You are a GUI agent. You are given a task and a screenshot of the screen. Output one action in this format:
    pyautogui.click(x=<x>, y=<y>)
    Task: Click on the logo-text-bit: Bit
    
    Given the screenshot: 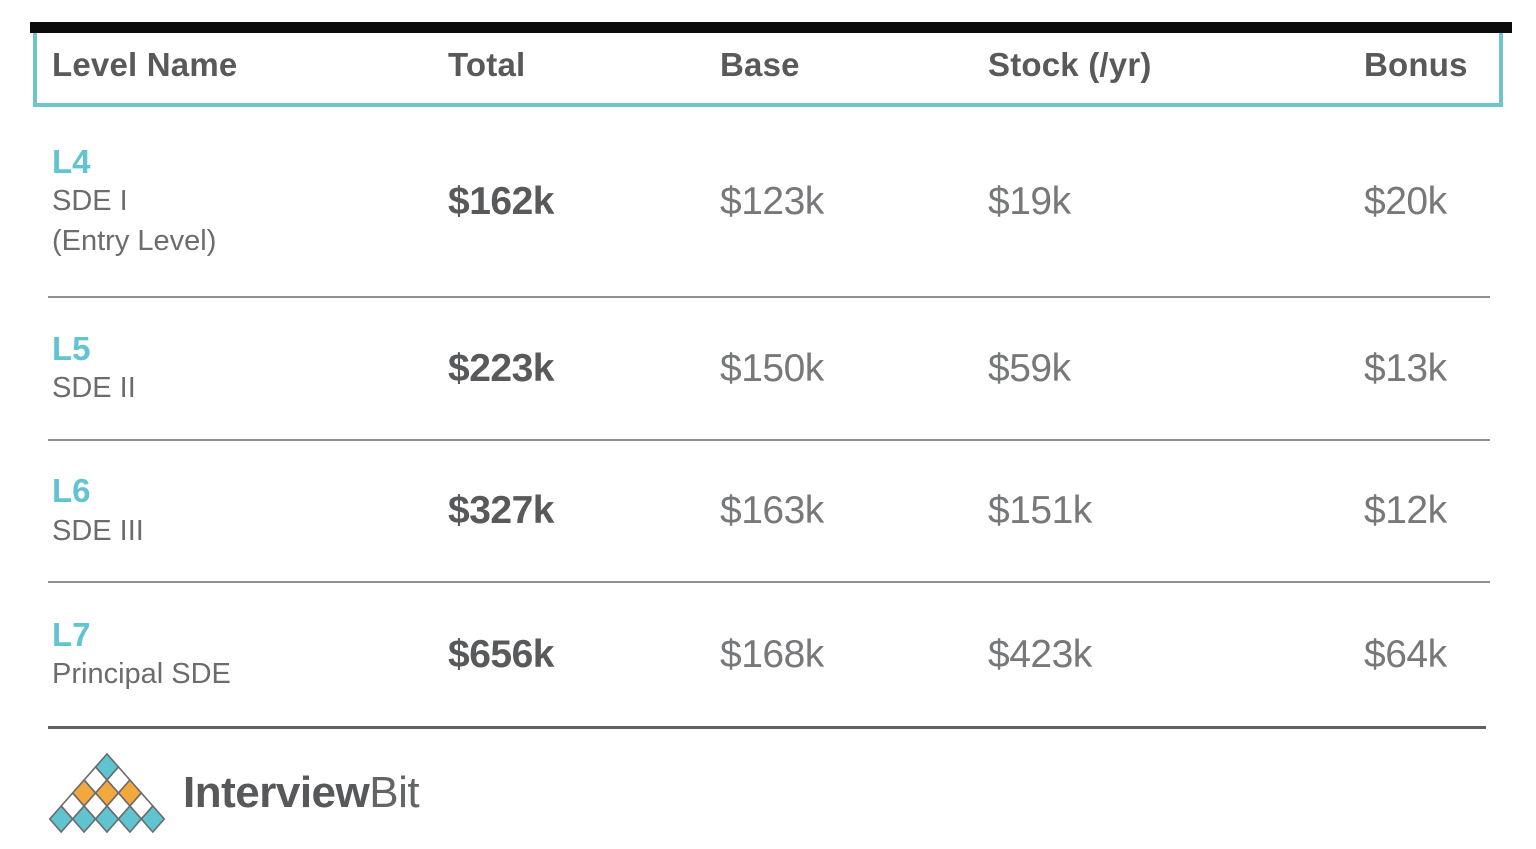 What is the action you would take?
    pyautogui.click(x=394, y=792)
    